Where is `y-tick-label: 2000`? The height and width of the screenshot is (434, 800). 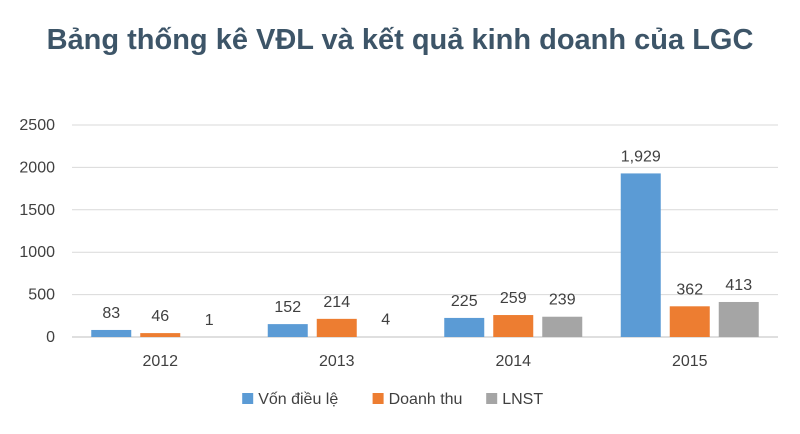 y-tick-label: 2000 is located at coordinates (37, 167).